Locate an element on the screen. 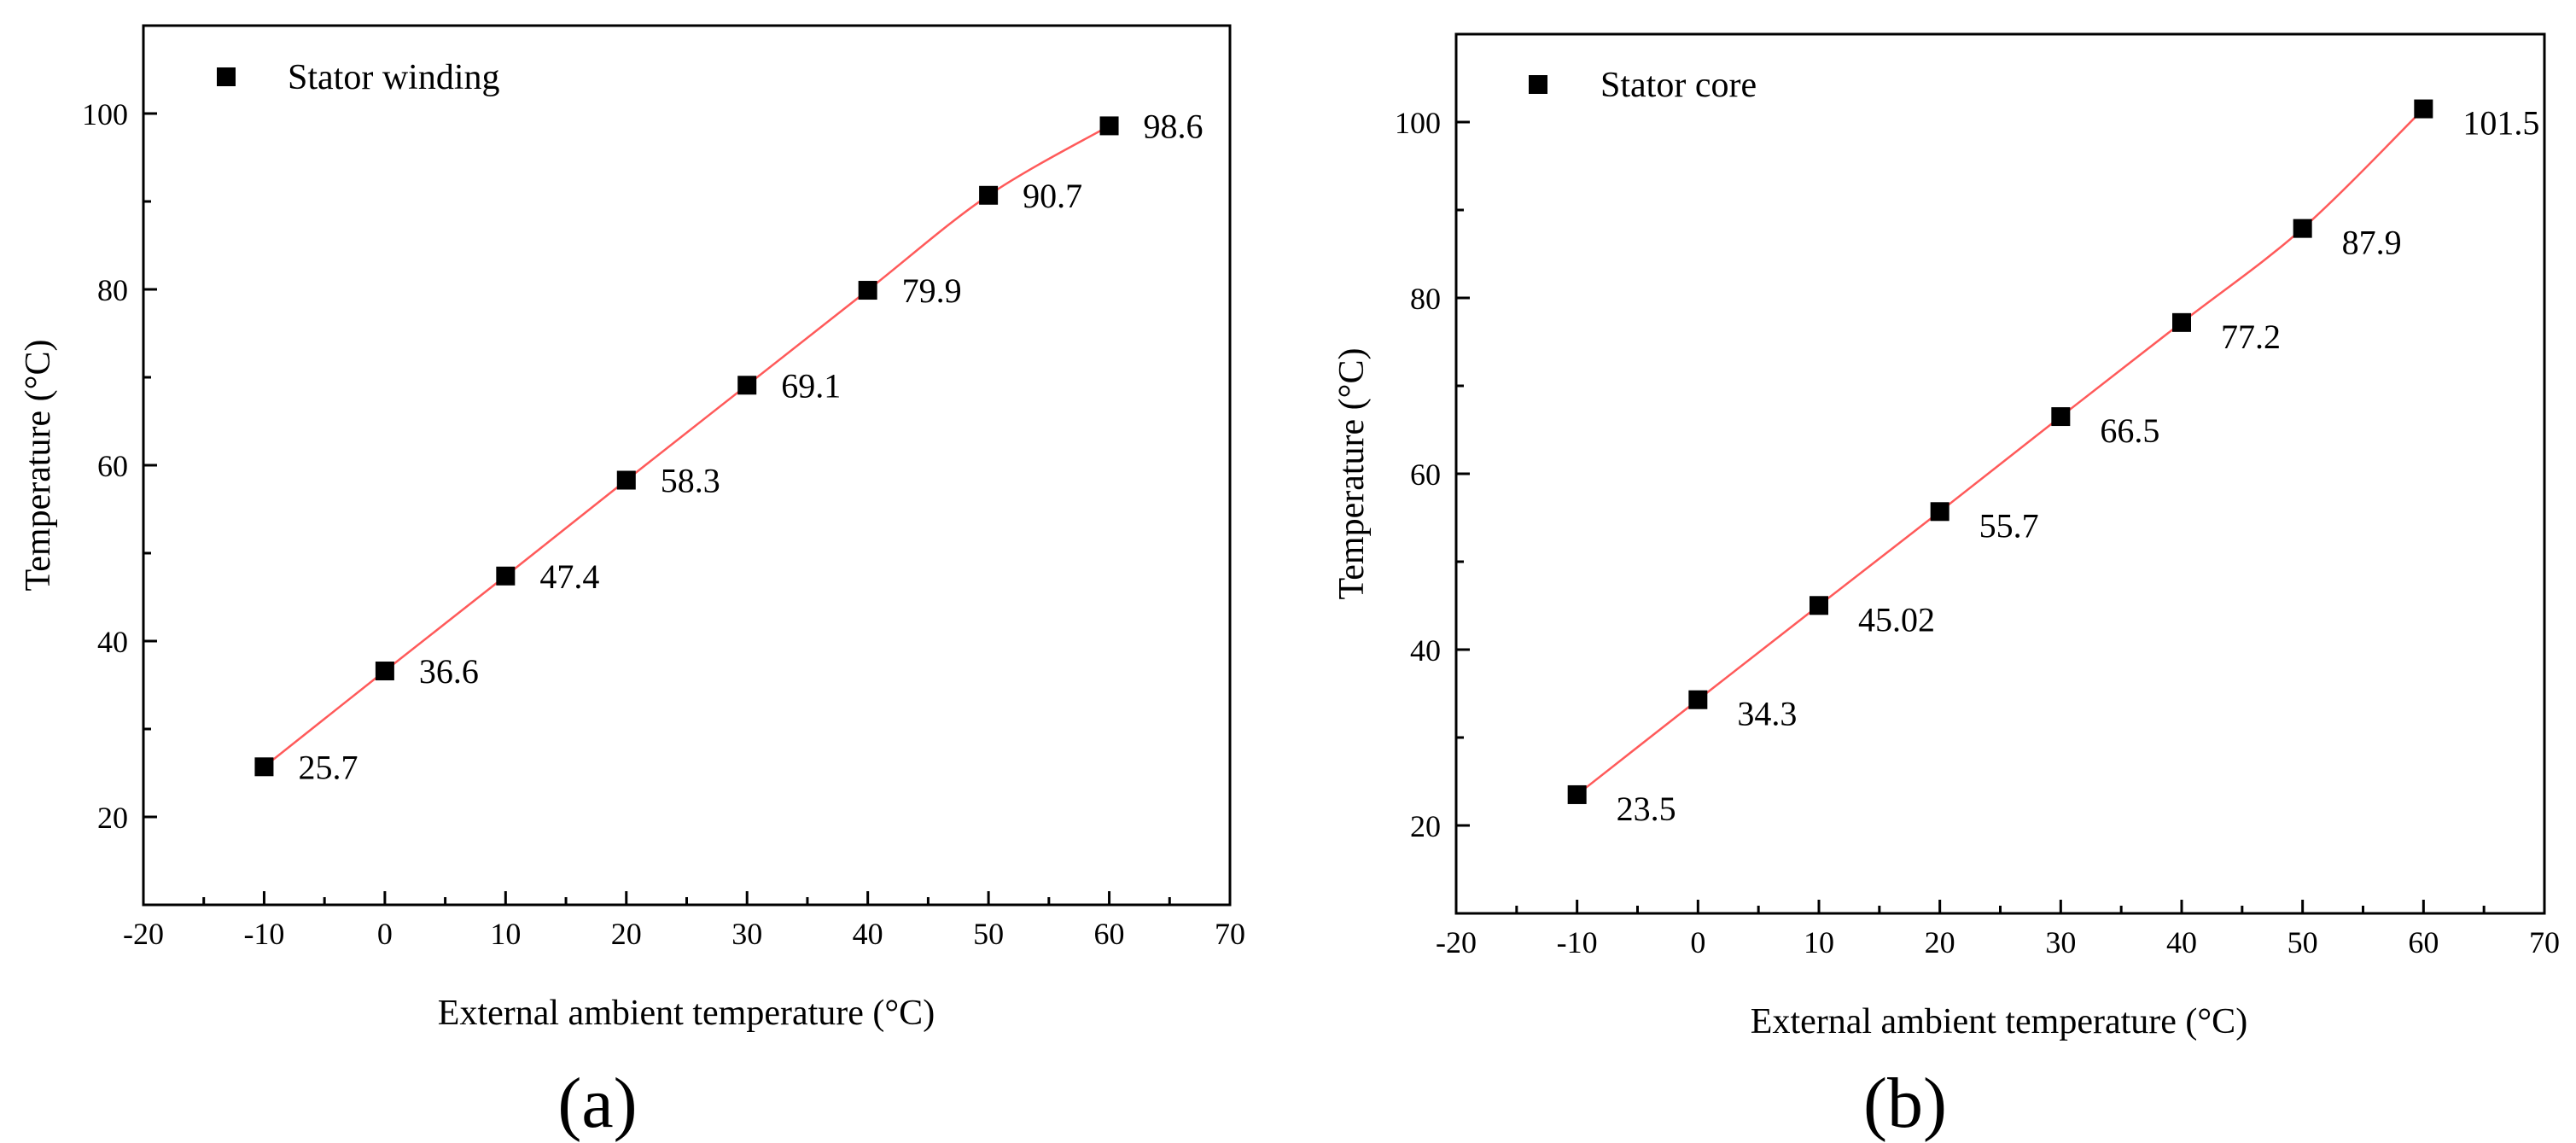 Image resolution: width=2576 pixels, height=1143 pixels. data-point-label: 79.9 is located at coordinates (932, 291).